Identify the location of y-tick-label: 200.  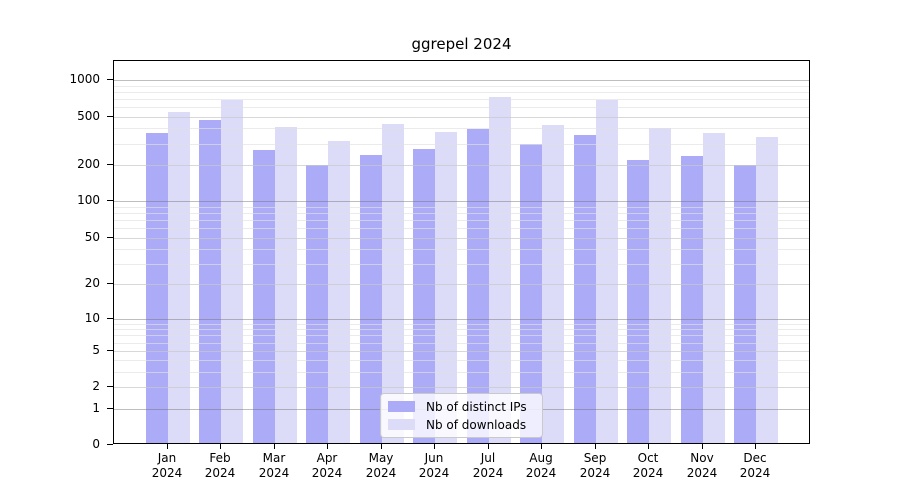
(88, 164).